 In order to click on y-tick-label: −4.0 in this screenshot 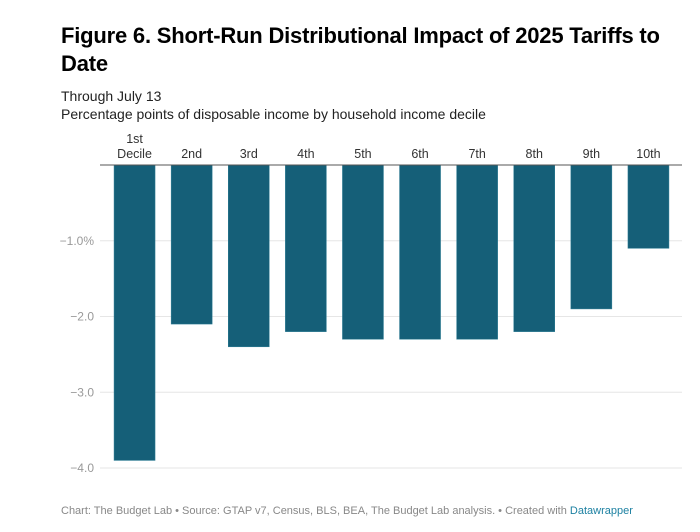, I will do `click(82, 468)`.